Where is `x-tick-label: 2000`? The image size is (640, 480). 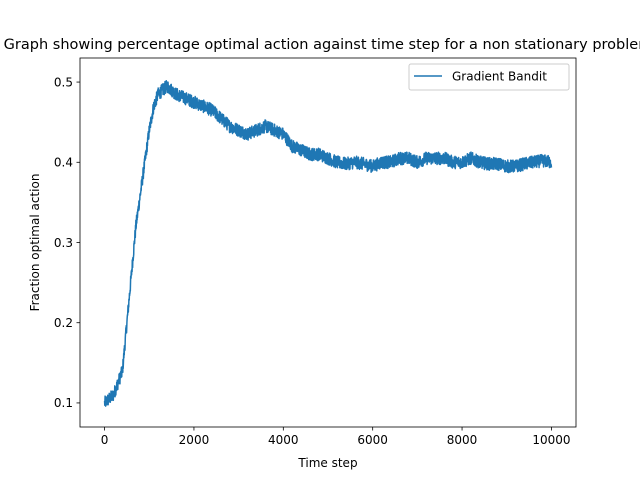
x-tick-label: 2000 is located at coordinates (194, 440).